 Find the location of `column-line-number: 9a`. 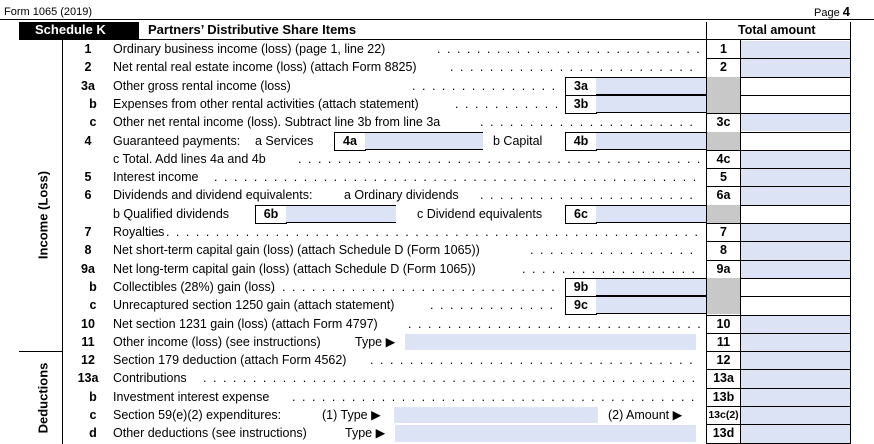

column-line-number: 9a is located at coordinates (723, 268).